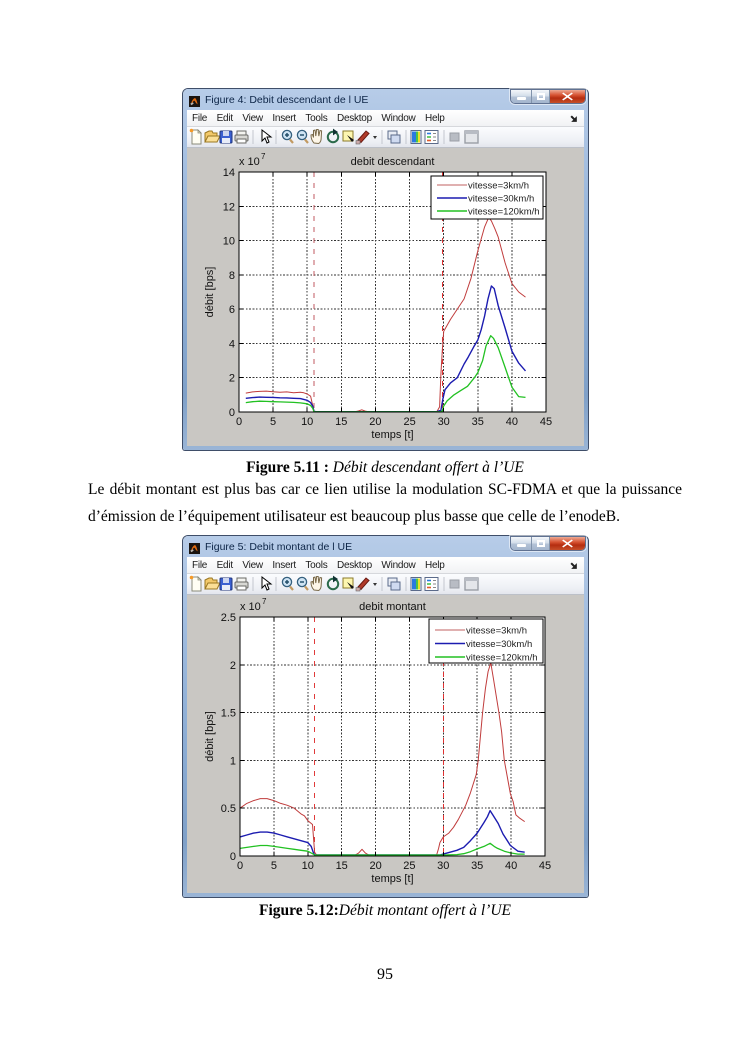 This screenshot has height=1053, width=745. I want to click on svg-text: 0.5, so click(228, 809).